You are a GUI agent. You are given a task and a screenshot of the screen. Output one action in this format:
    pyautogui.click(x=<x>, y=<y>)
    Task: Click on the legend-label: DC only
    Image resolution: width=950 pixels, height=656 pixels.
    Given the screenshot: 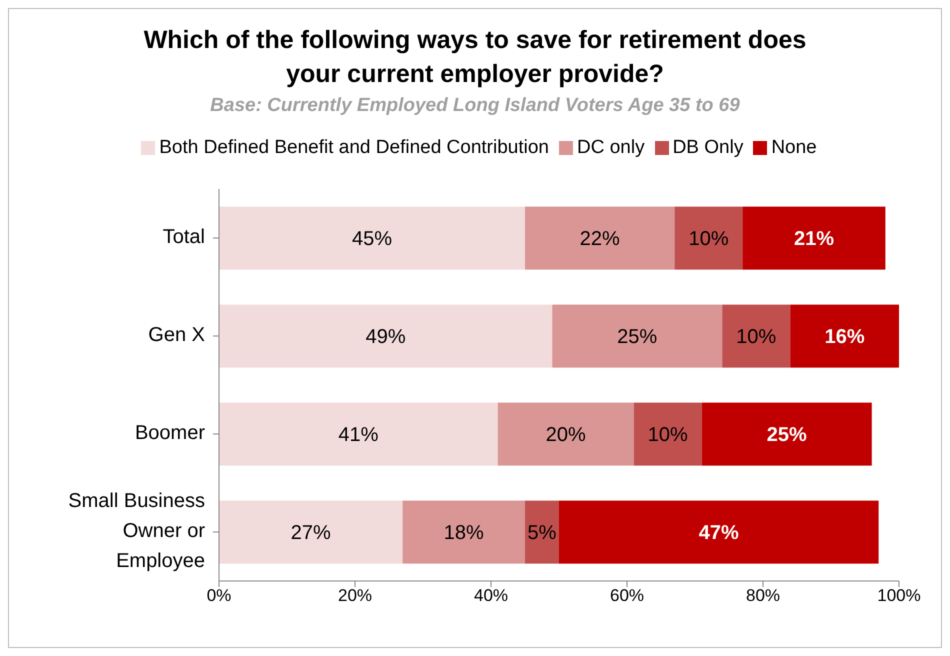 What is the action you would take?
    pyautogui.click(x=611, y=147)
    